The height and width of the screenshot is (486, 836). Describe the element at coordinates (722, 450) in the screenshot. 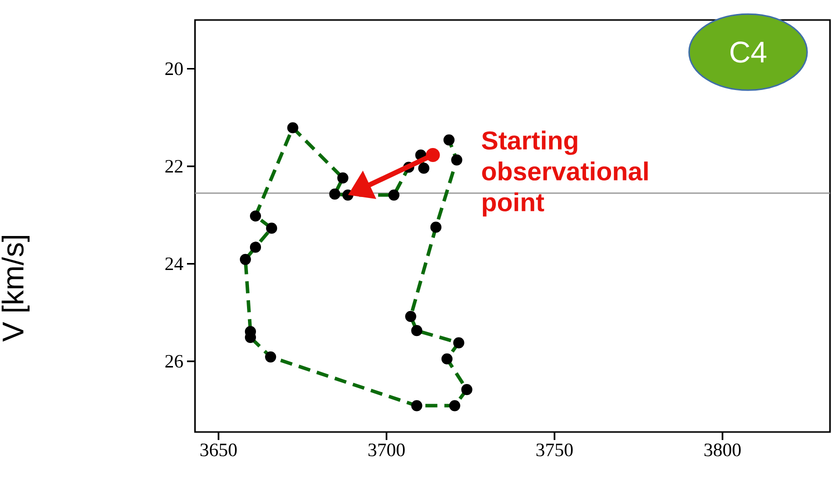

I see `x-tick-label: 3800` at that location.